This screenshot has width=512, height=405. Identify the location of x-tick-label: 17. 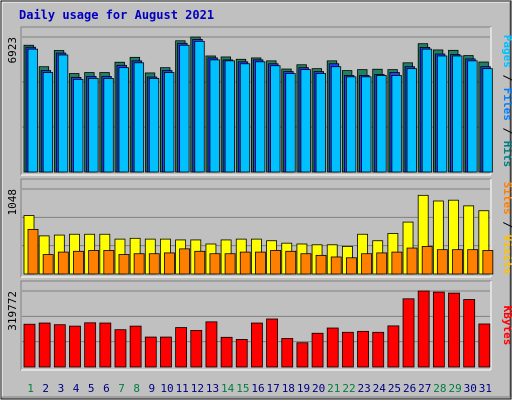
(273, 388).